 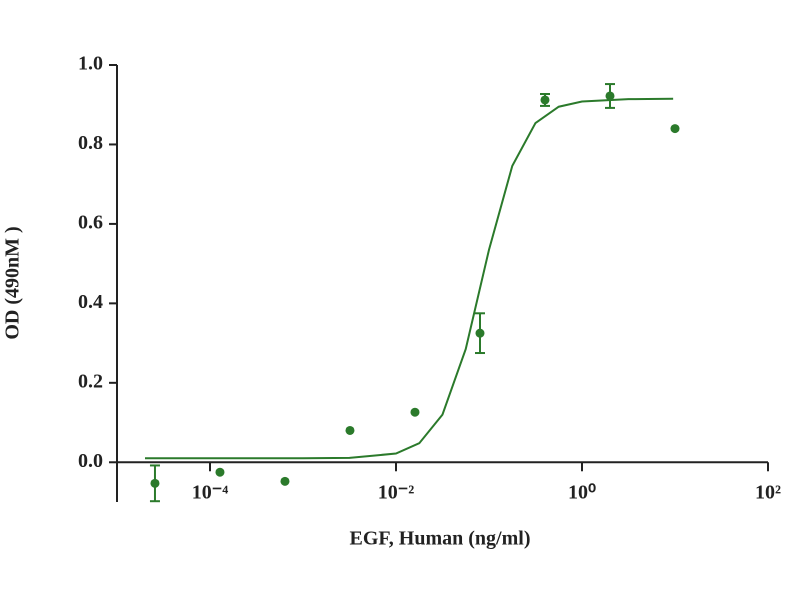 I want to click on y-tick-label: 0.4, so click(x=90, y=302).